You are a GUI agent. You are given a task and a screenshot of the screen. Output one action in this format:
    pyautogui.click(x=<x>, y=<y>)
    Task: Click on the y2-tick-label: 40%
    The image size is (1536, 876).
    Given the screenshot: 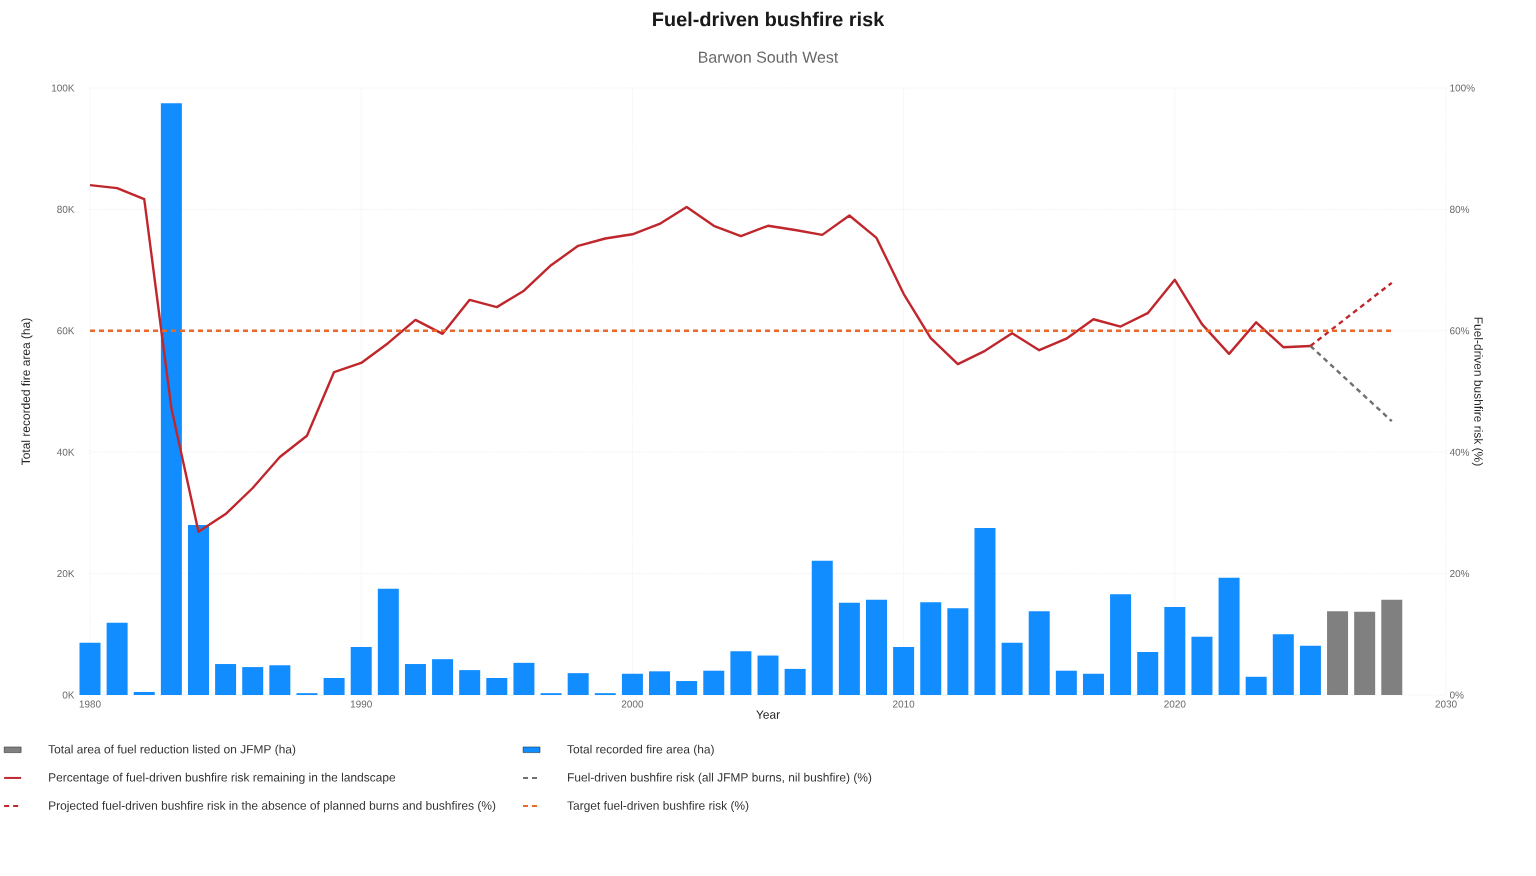 What is the action you would take?
    pyautogui.click(x=1459, y=452)
    